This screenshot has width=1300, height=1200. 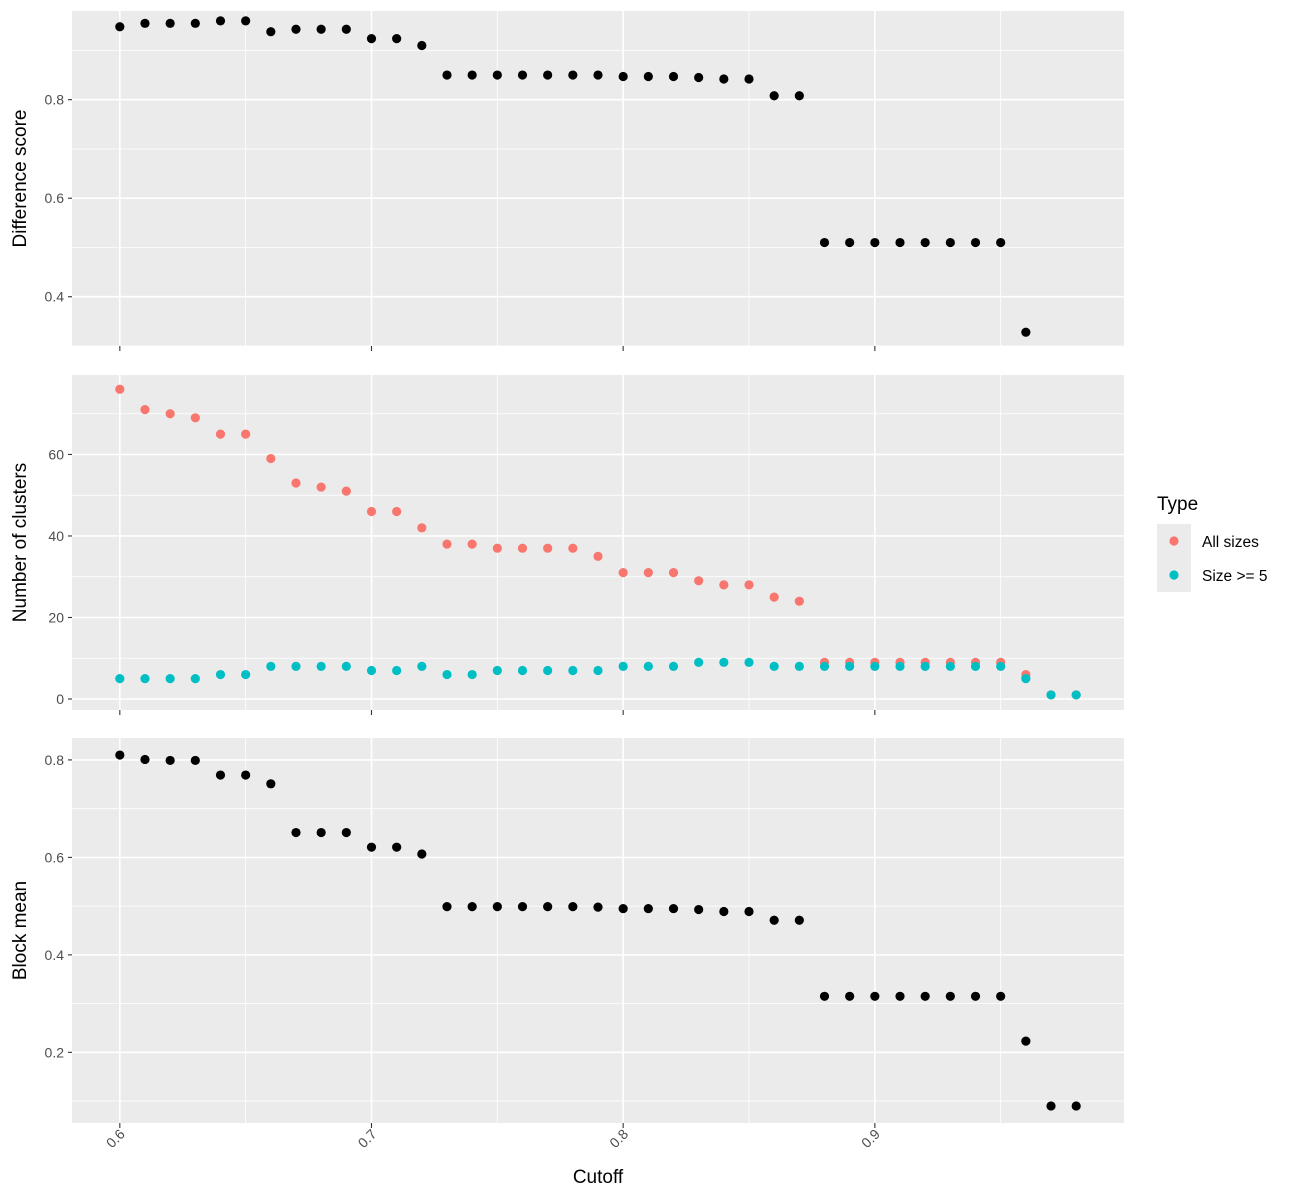 What do you see at coordinates (367, 1138) in the screenshot?
I see `x-tick-label: 0.7` at bounding box center [367, 1138].